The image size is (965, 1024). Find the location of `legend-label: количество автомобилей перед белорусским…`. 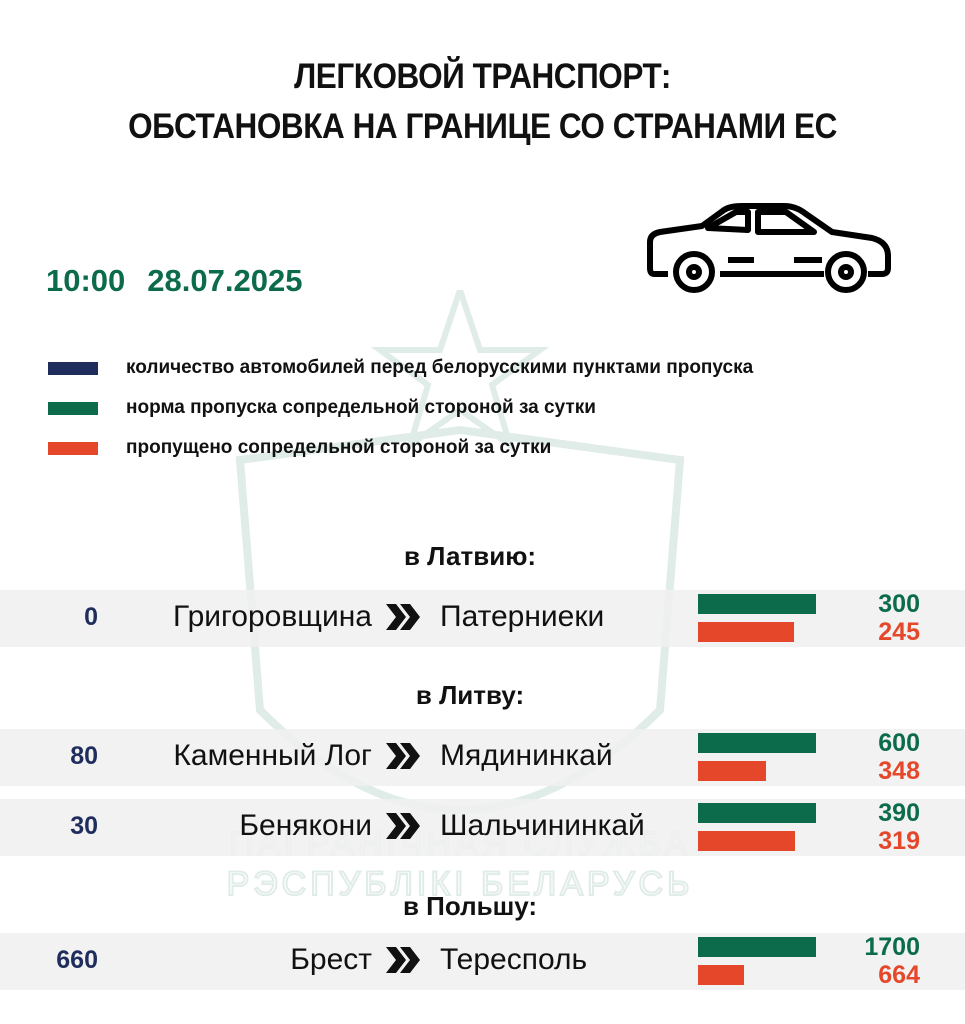

legend-label: количество автомобилей перед белорусским… is located at coordinates (440, 367).